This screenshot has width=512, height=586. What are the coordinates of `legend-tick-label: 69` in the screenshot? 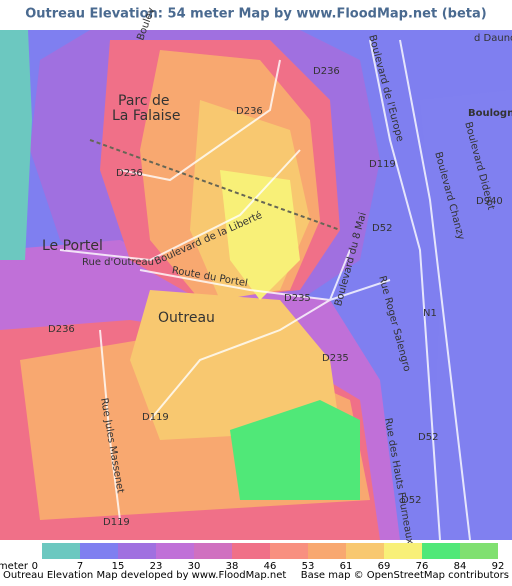 It's located at (384, 566).